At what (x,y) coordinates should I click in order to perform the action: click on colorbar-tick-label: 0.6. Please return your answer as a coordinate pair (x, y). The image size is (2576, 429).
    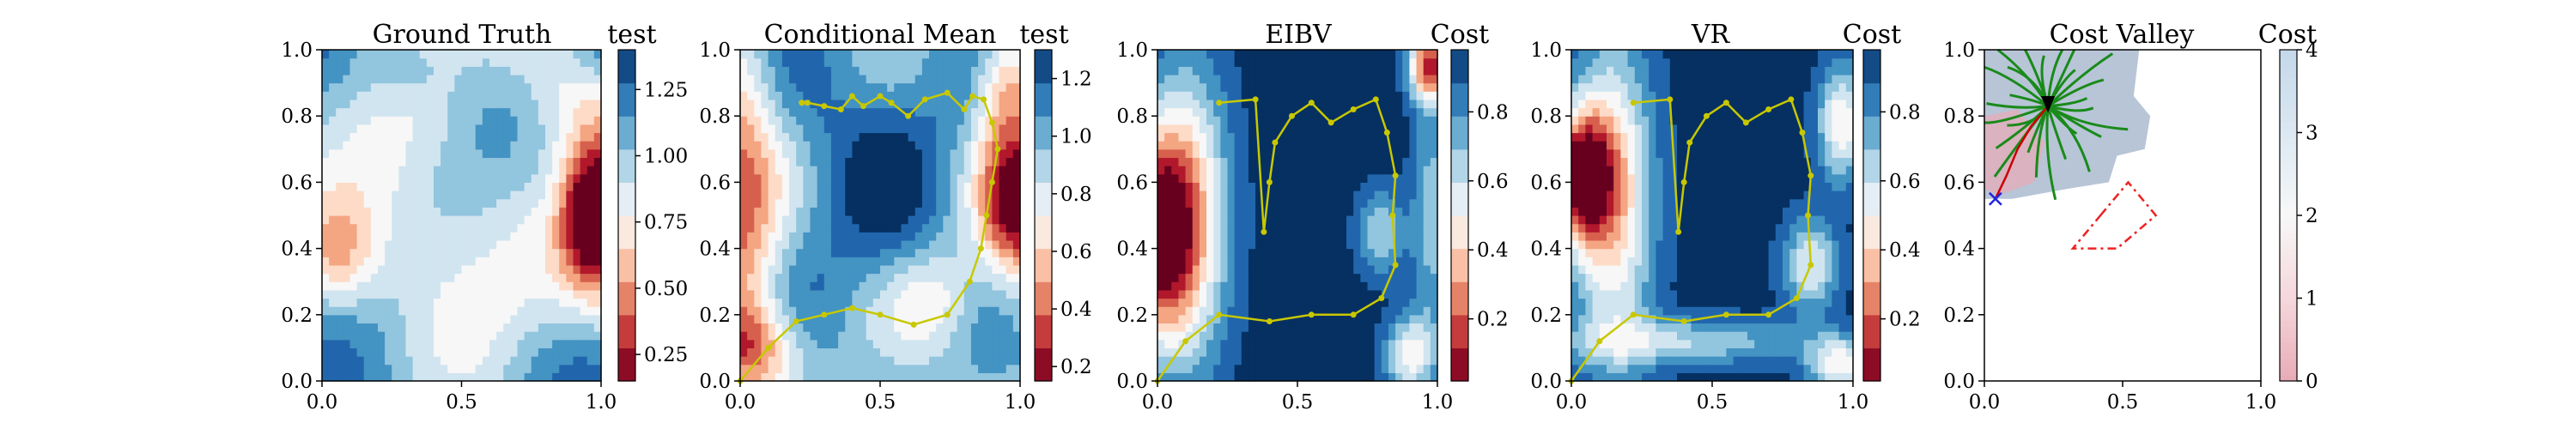
    Looking at the image, I should click on (1493, 182).